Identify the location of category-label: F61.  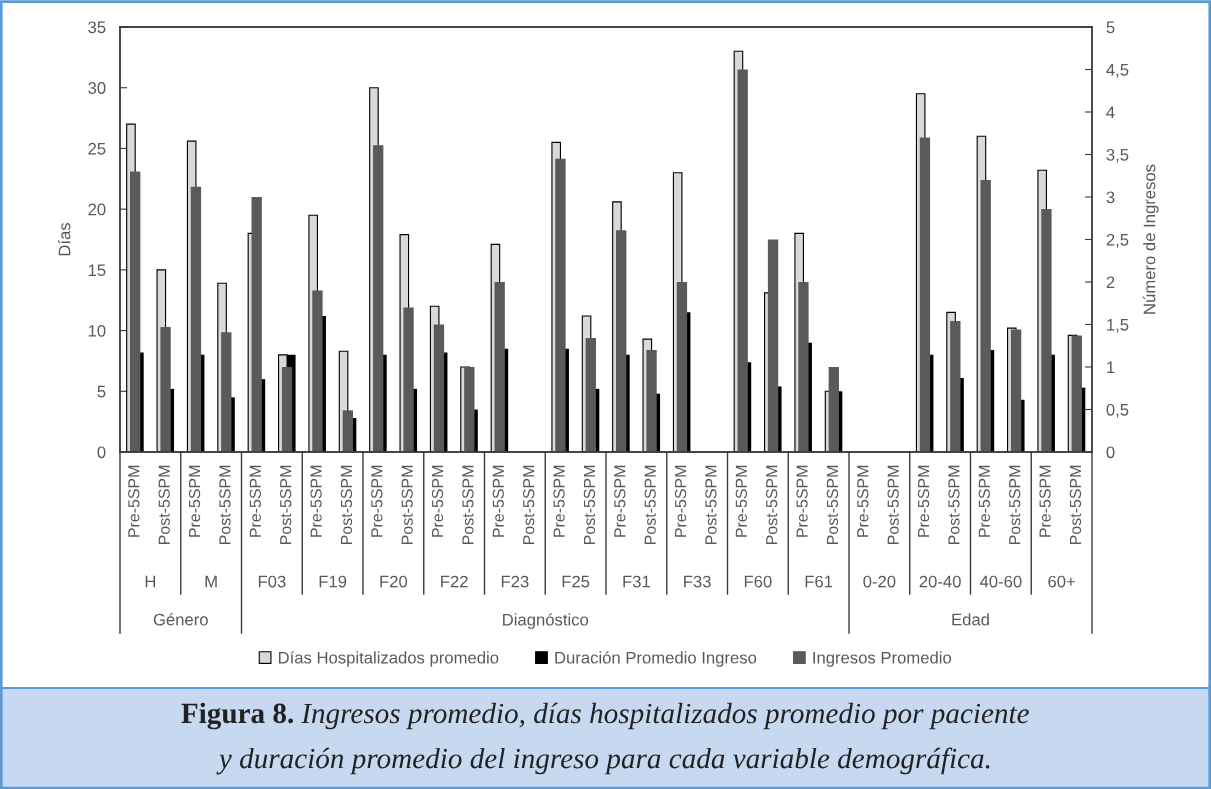
(819, 581).